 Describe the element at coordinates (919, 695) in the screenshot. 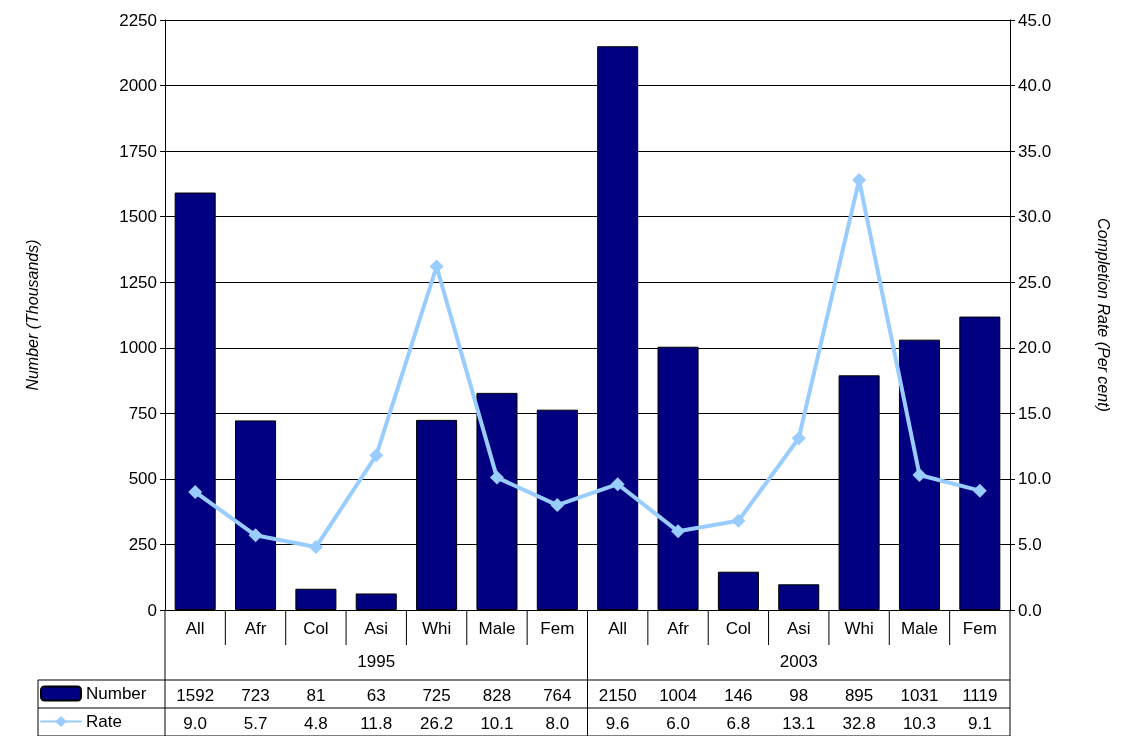

I see `data-label: 1031` at that location.